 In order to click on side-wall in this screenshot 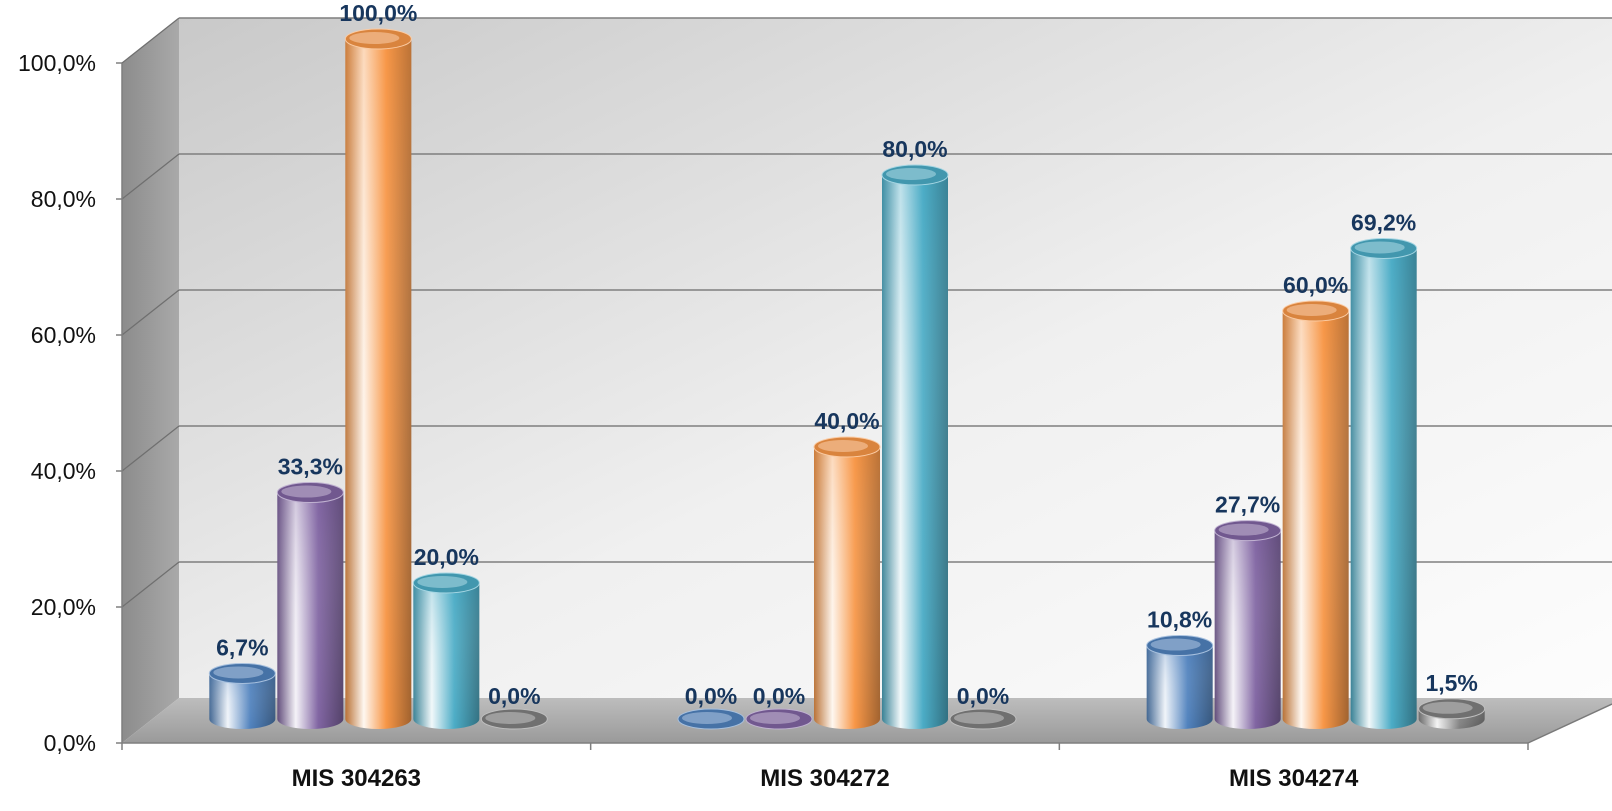, I will do `click(150, 380)`.